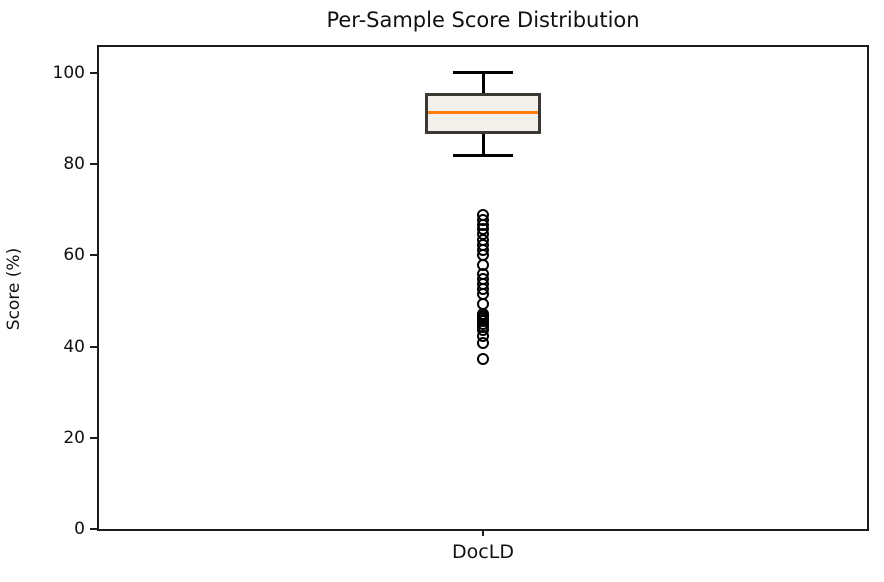 This screenshot has width=884, height=582. I want to click on chart-title: Per-Sample Score Distribution, so click(483, 20).